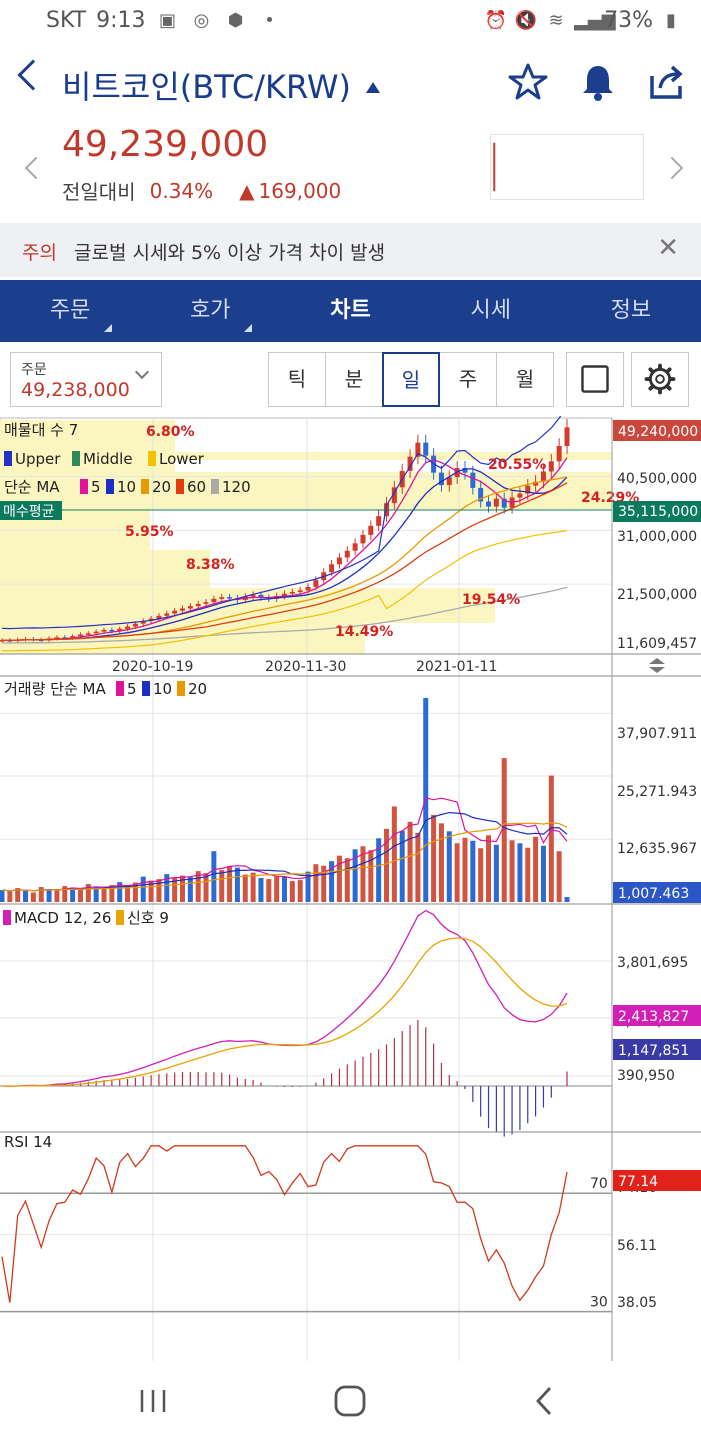 Image resolution: width=701 pixels, height=1440 pixels. Describe the element at coordinates (210, 311) in the screenshot. I see `tab-orderbook: 호가` at that location.